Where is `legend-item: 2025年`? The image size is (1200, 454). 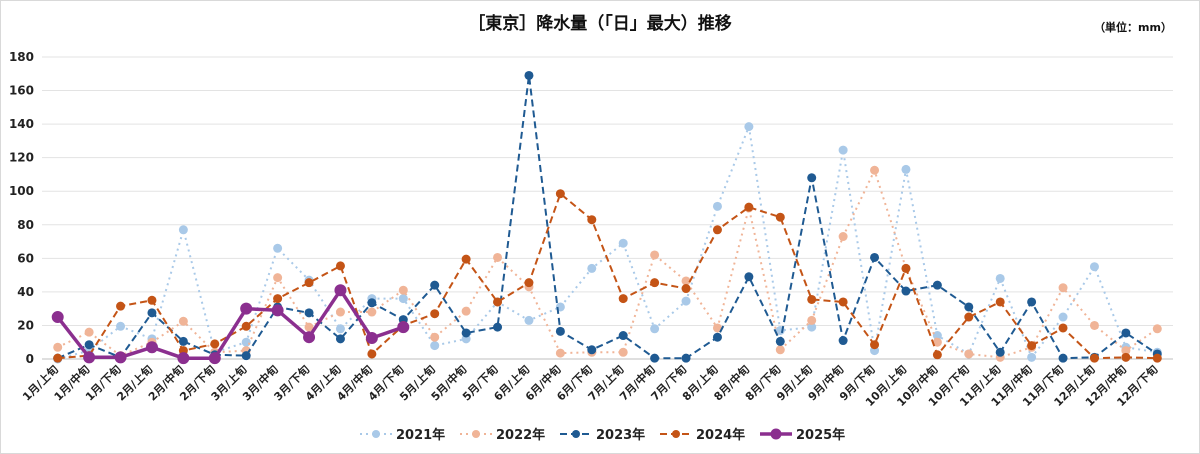
legend-item: 2025年 is located at coordinates (802, 435).